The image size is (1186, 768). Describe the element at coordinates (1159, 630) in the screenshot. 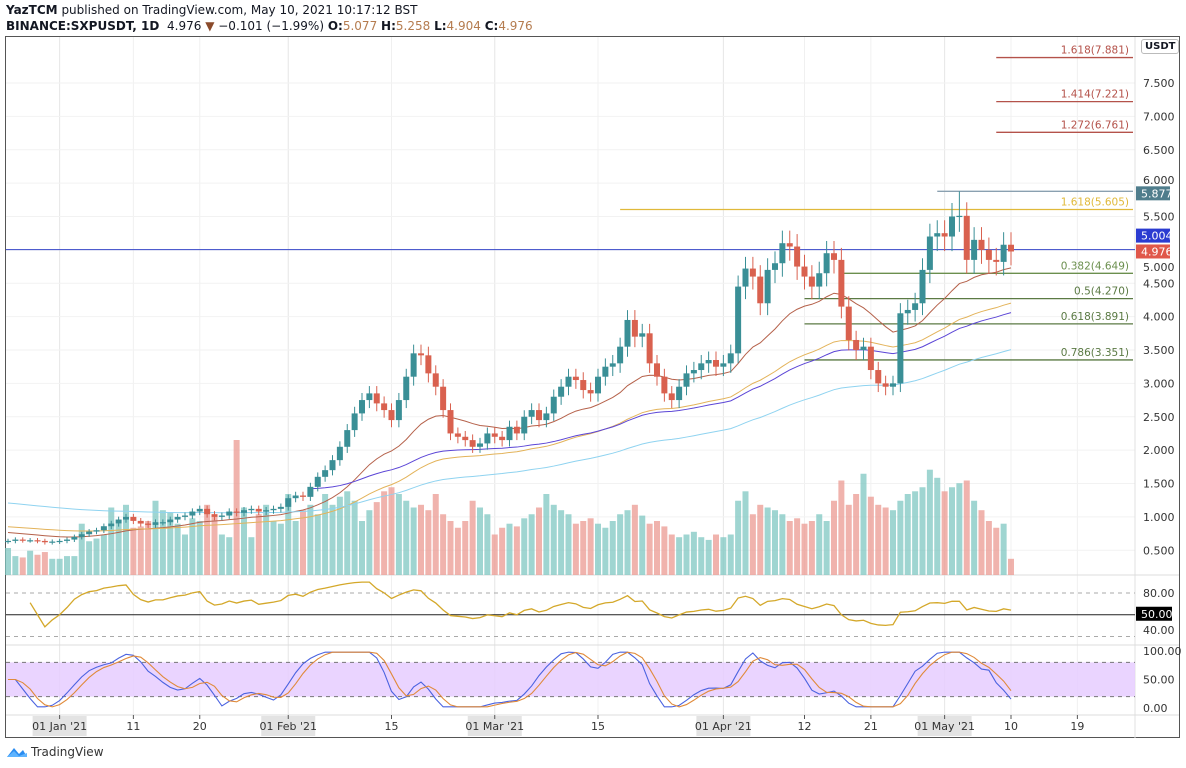

I see `rsi-axis-label: 40.00` at that location.